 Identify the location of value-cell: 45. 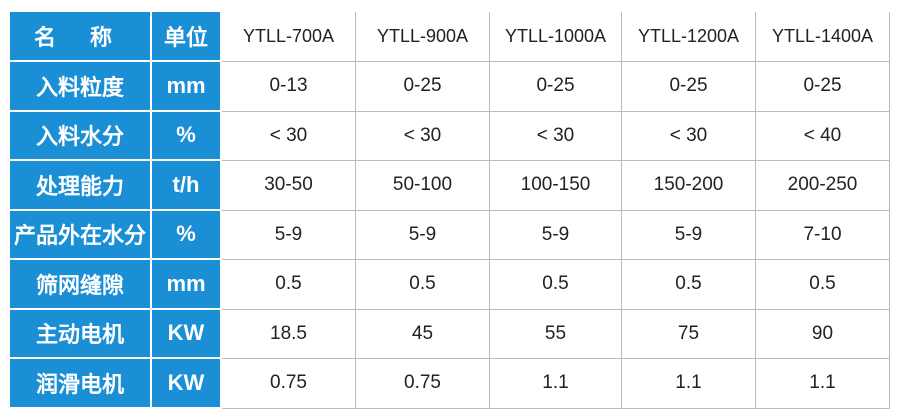
(423, 334).